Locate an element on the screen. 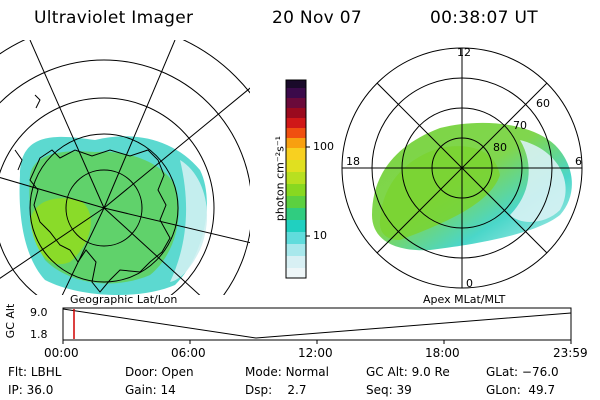 The width and height of the screenshot is (600, 400). mlt-label-6: 6 is located at coordinates (578, 161).